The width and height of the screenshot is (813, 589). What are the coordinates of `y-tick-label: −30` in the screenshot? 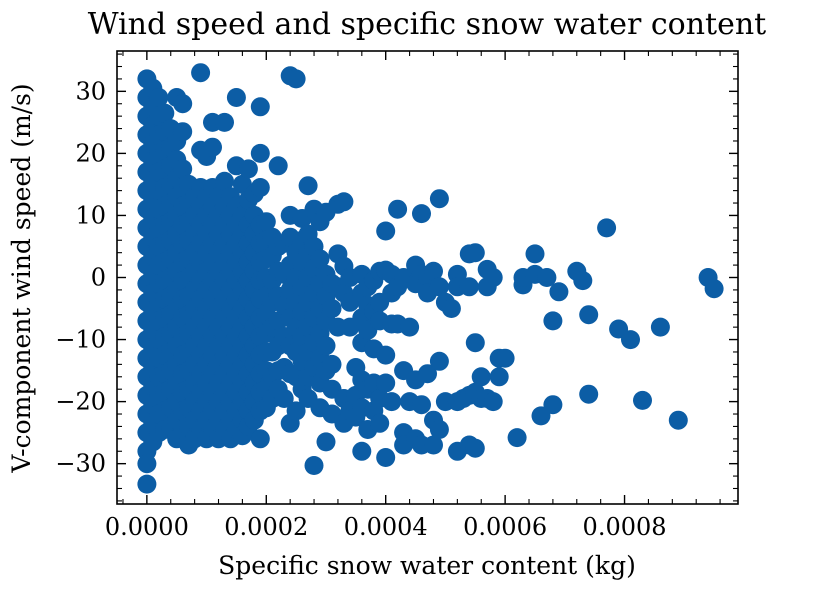 It's located at (80, 464).